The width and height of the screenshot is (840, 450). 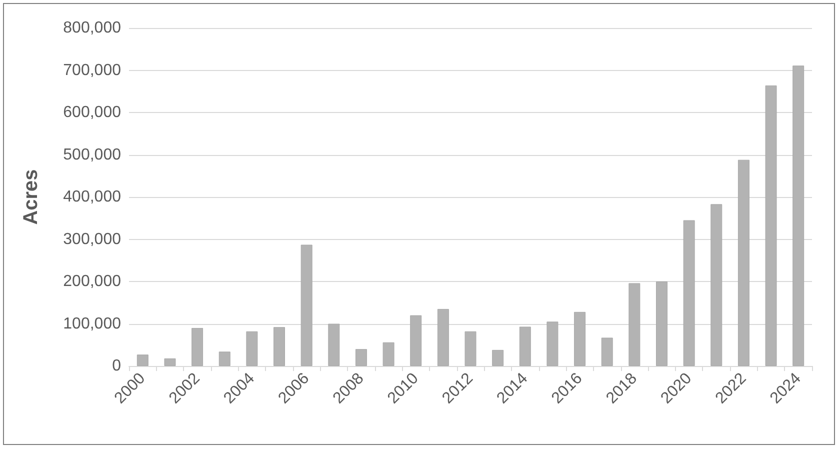 I want to click on y-tick-label: 0, so click(x=117, y=366).